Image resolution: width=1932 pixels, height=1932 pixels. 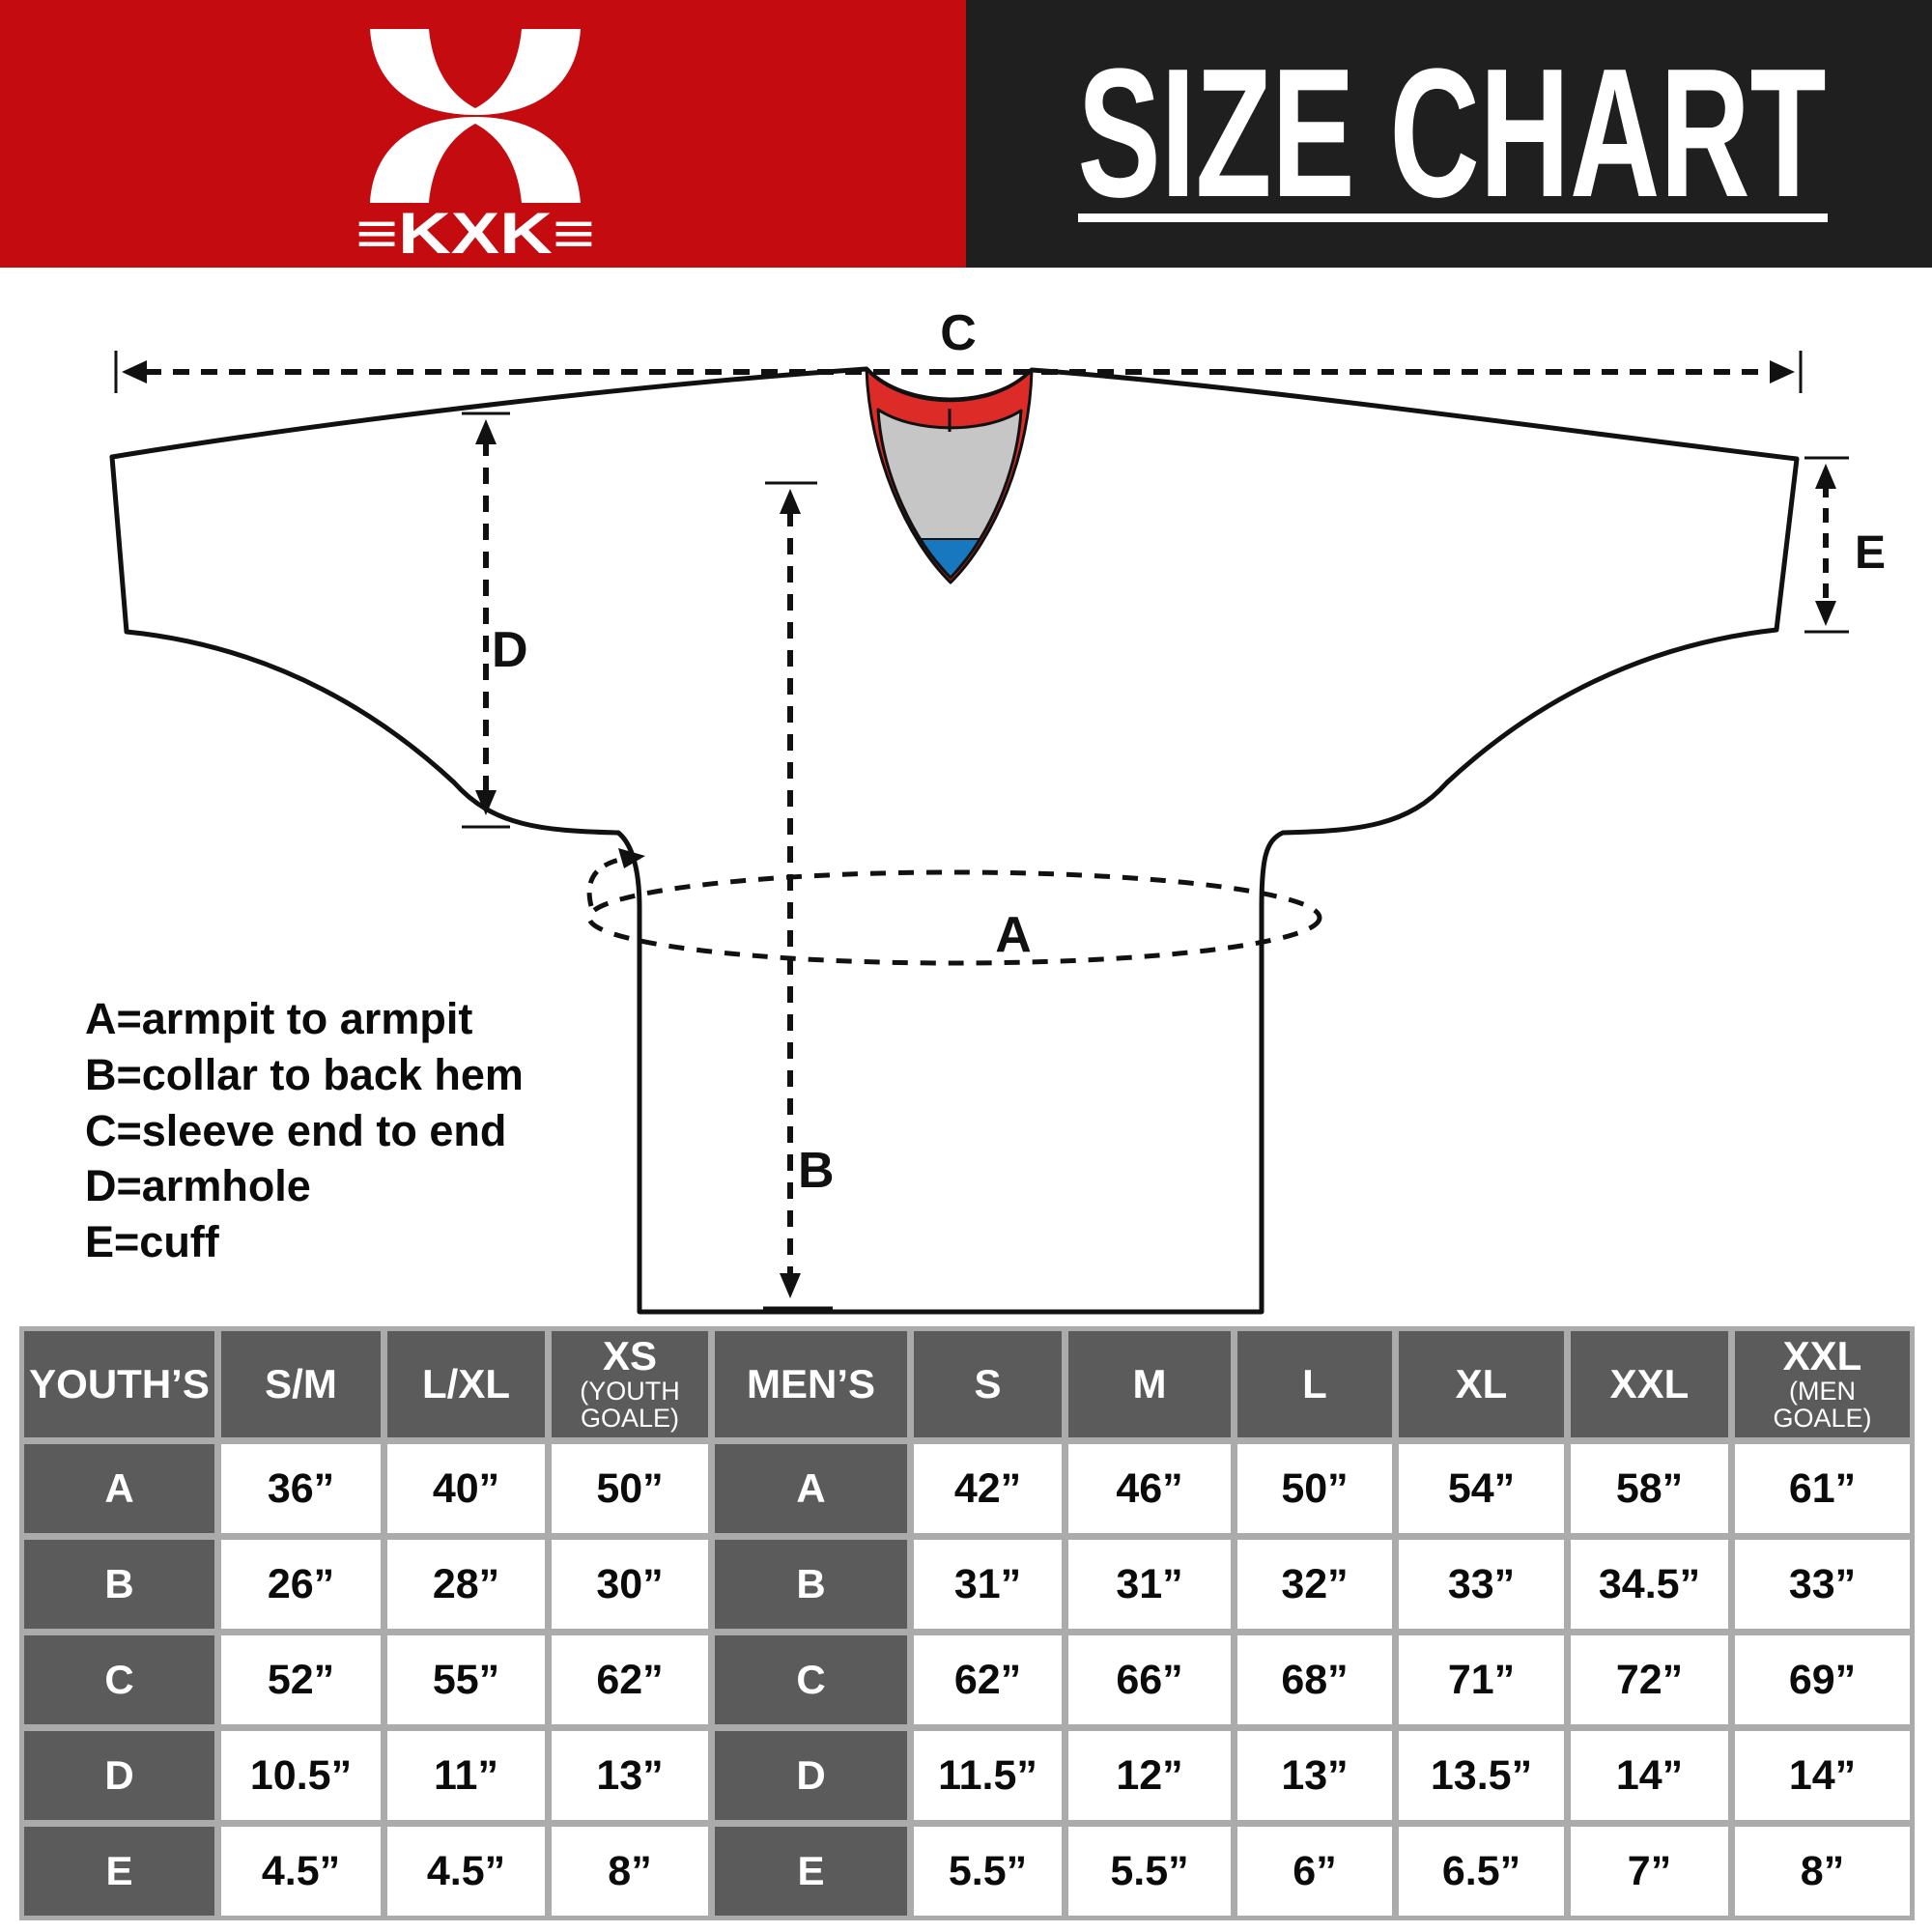 I want to click on value-cell: 68”, so click(x=1314, y=1679).